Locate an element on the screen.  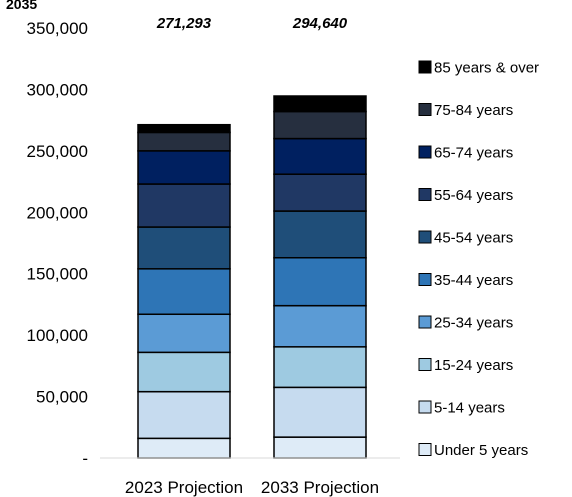
y-tick-label: 300,000 is located at coordinates (57, 89).